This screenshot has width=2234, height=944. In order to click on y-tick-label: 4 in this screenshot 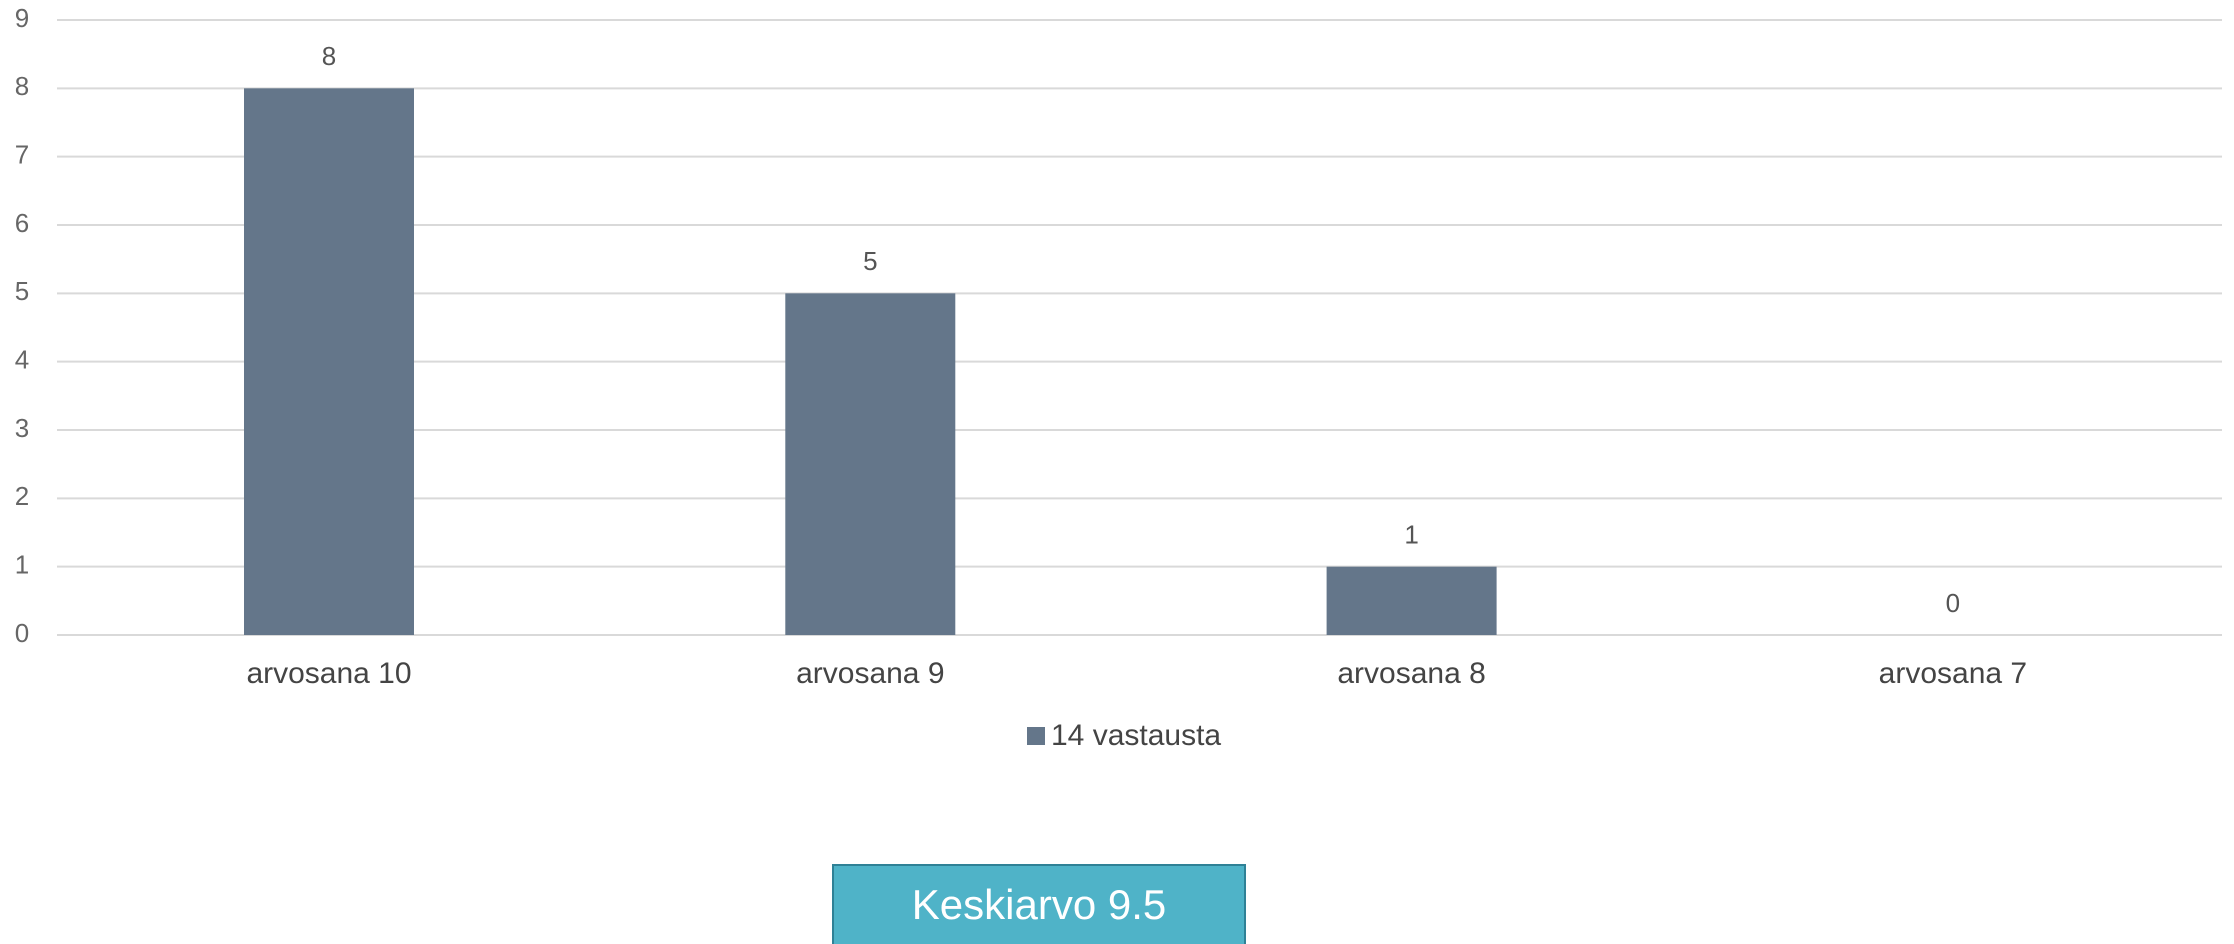, I will do `click(22, 360)`.